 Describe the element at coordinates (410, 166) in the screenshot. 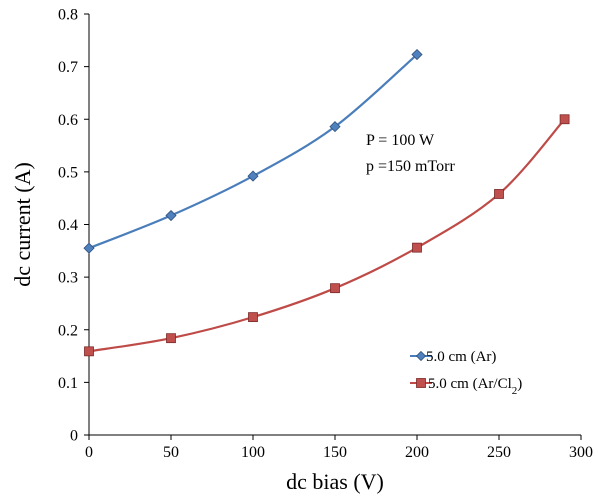

I see `annotation-pressure: p =150 mTorr` at that location.